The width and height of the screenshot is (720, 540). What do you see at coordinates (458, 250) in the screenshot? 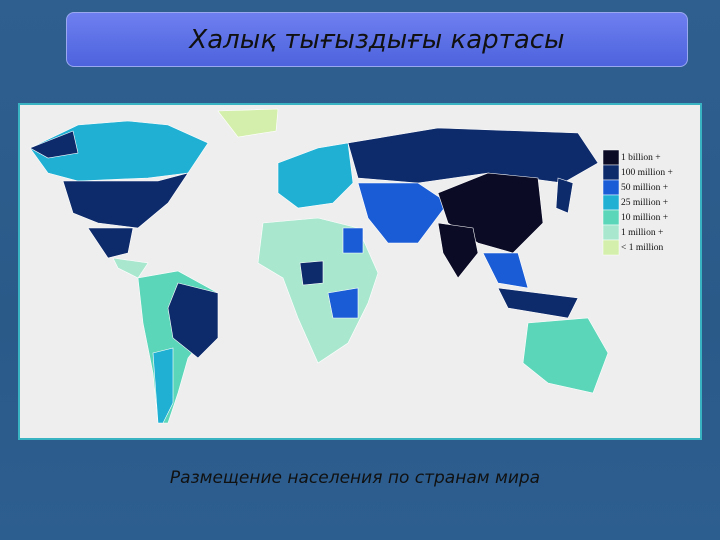
I see `india` at bounding box center [458, 250].